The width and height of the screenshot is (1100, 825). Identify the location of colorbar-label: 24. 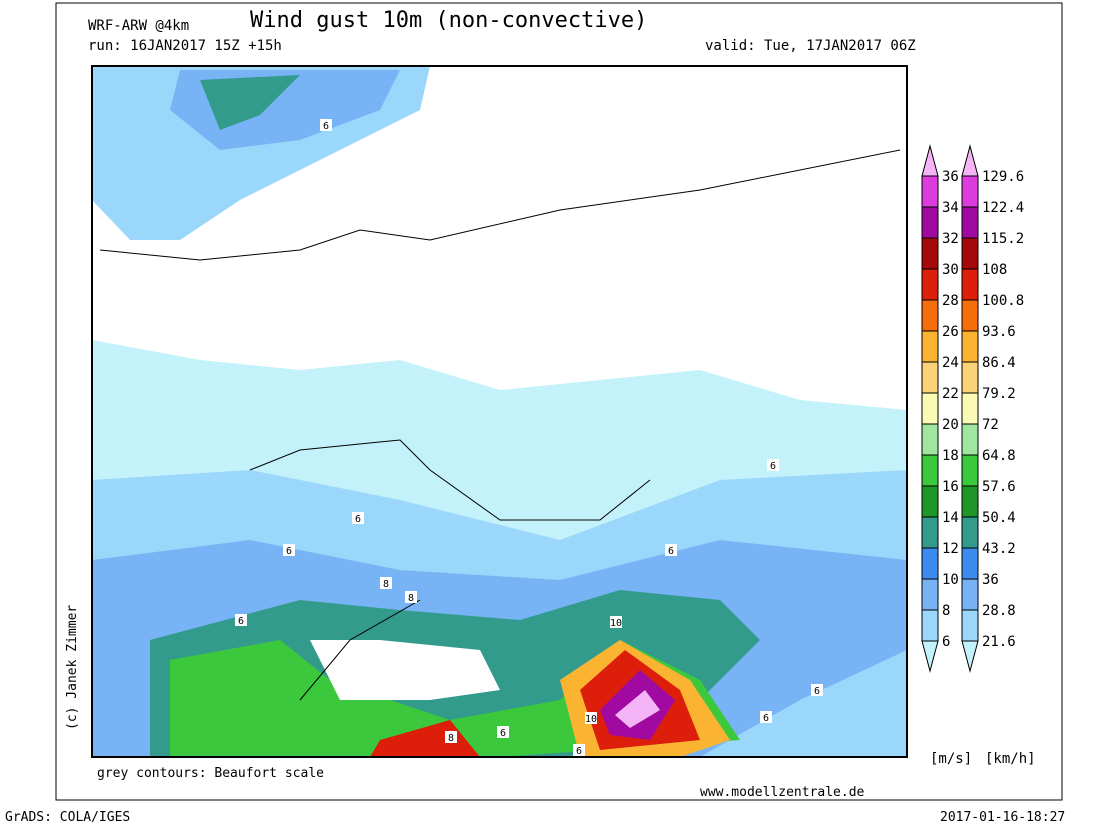
(950, 363).